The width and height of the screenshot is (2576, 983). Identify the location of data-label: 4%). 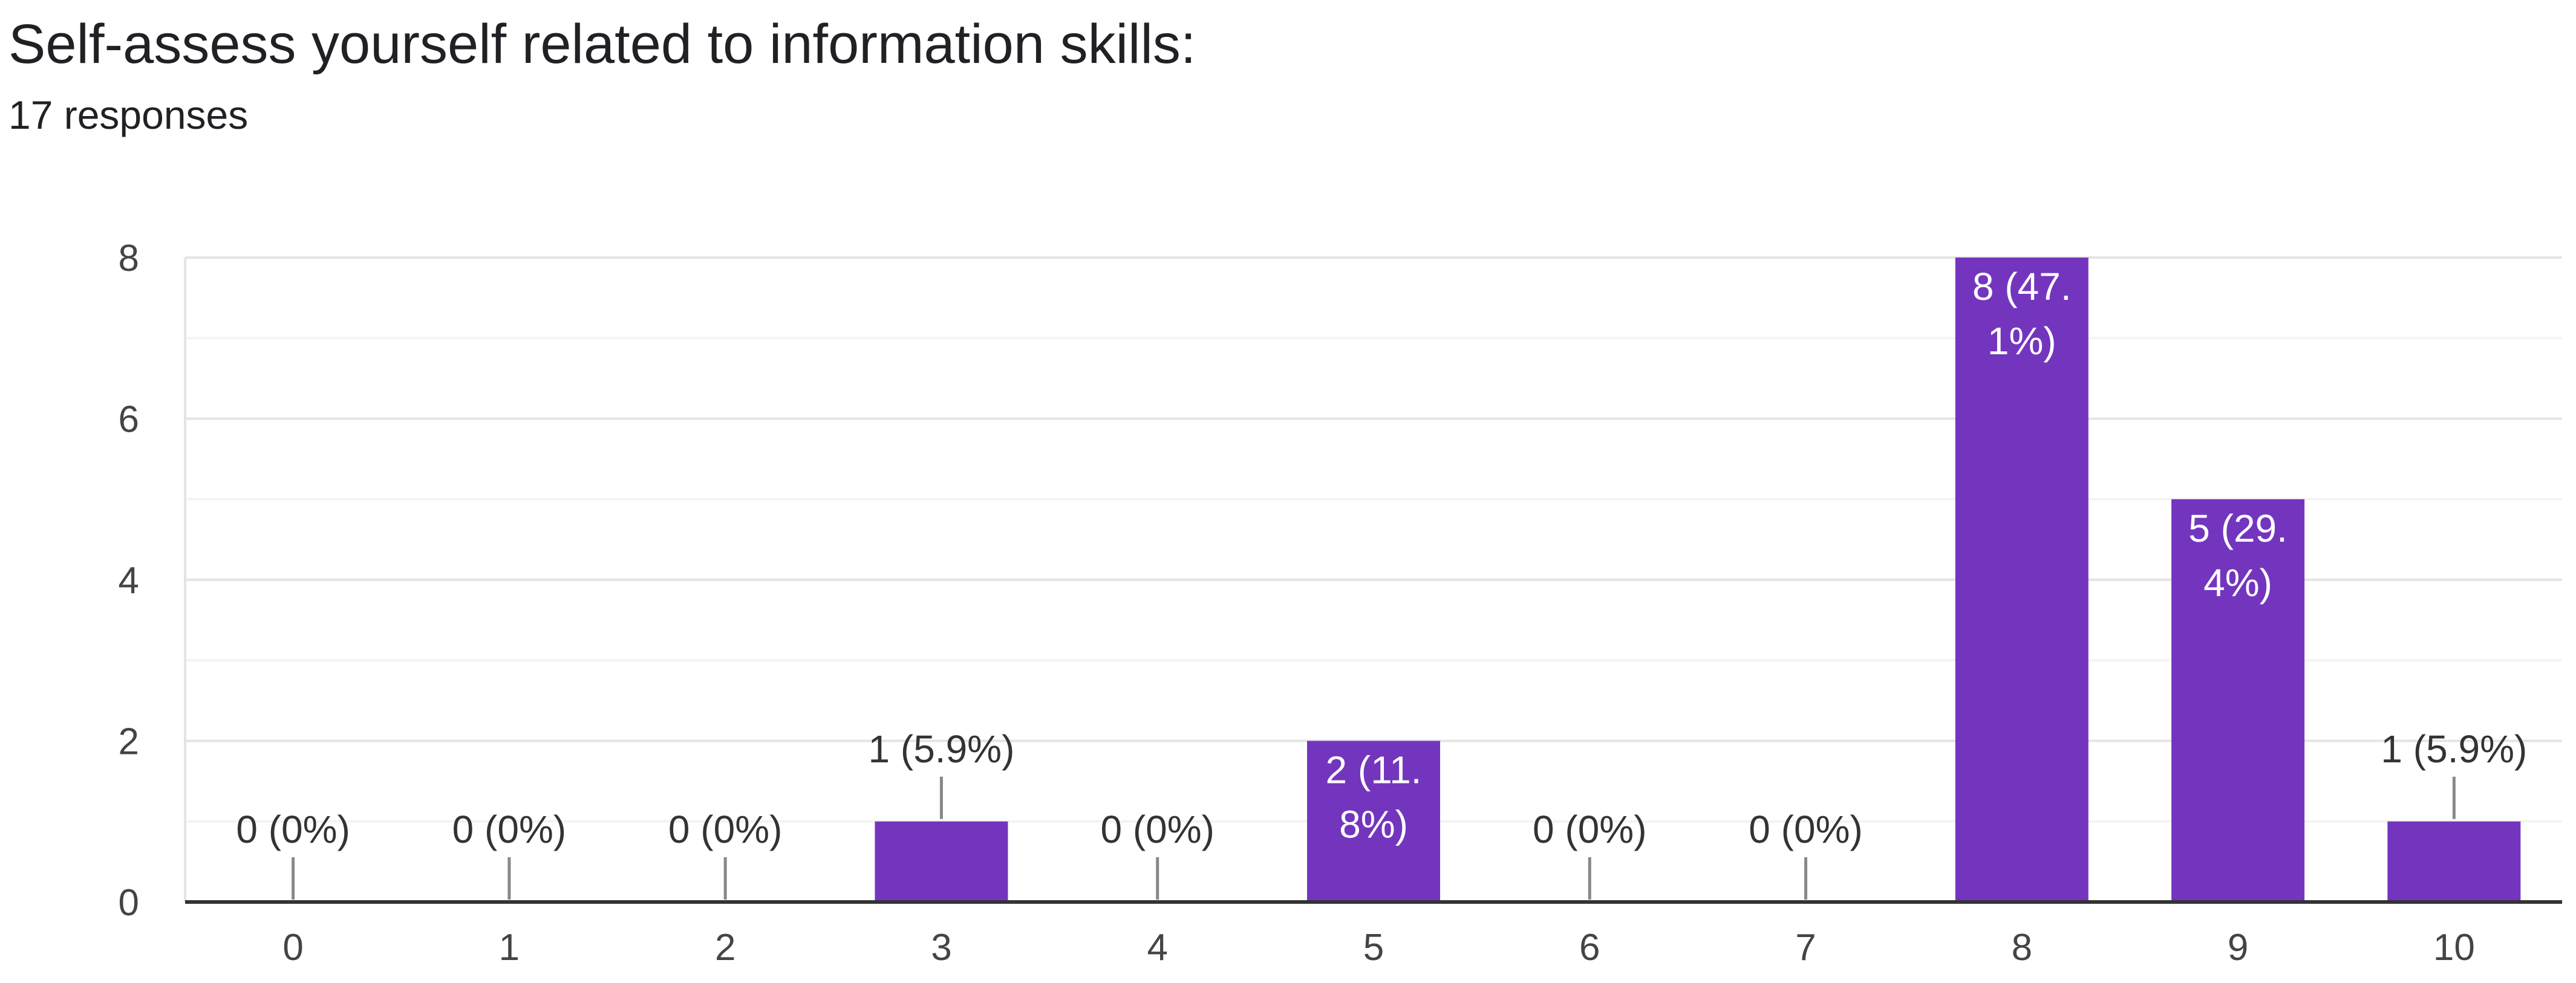
(2237, 583).